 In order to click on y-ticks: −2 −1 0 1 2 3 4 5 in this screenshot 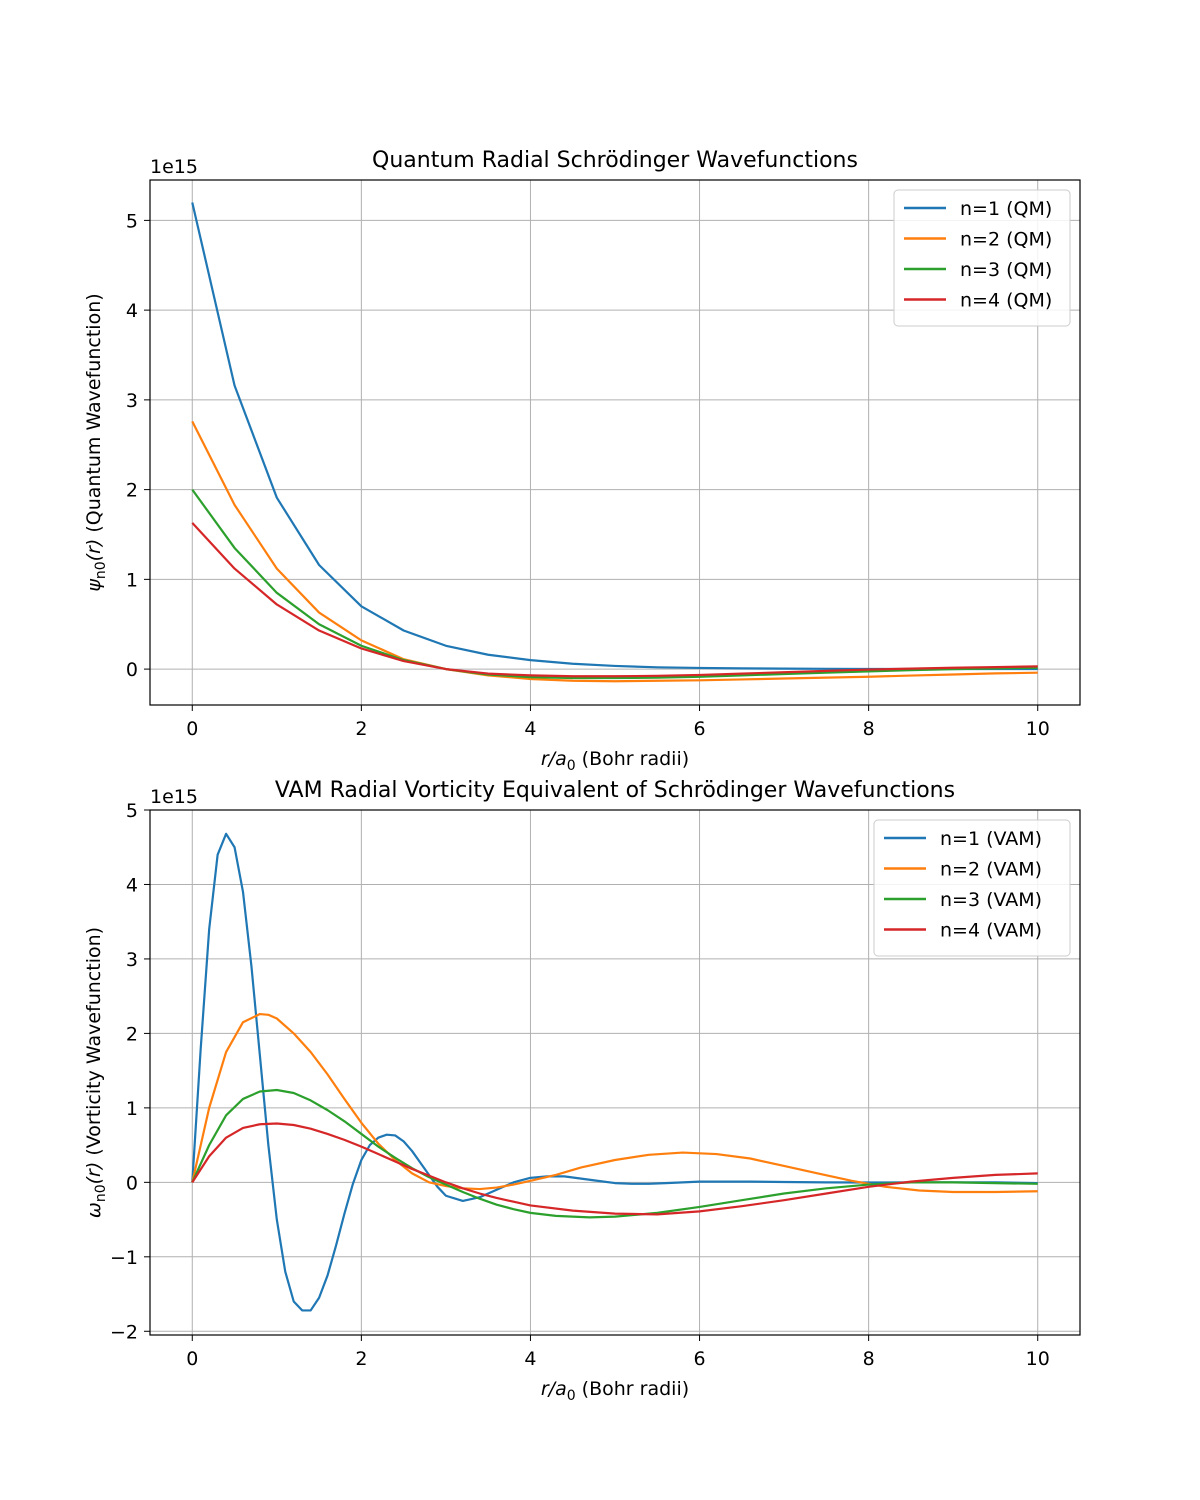, I will do `click(130, 1071)`.